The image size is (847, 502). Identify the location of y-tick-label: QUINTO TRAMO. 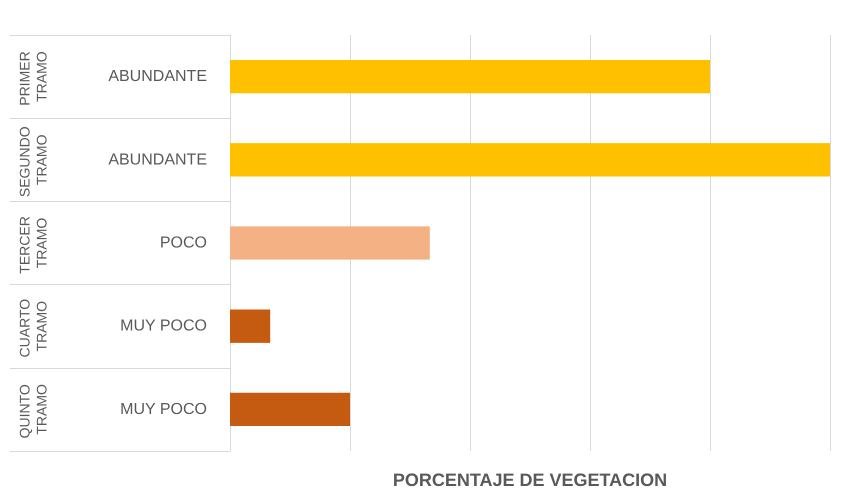
(33, 409).